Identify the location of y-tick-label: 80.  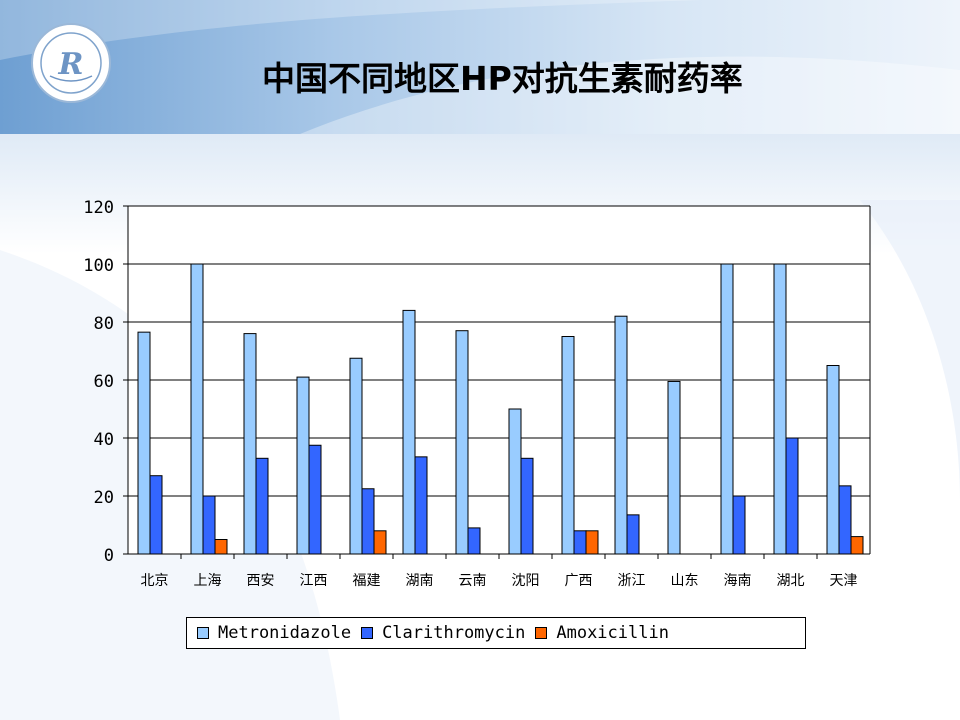
(104, 324).